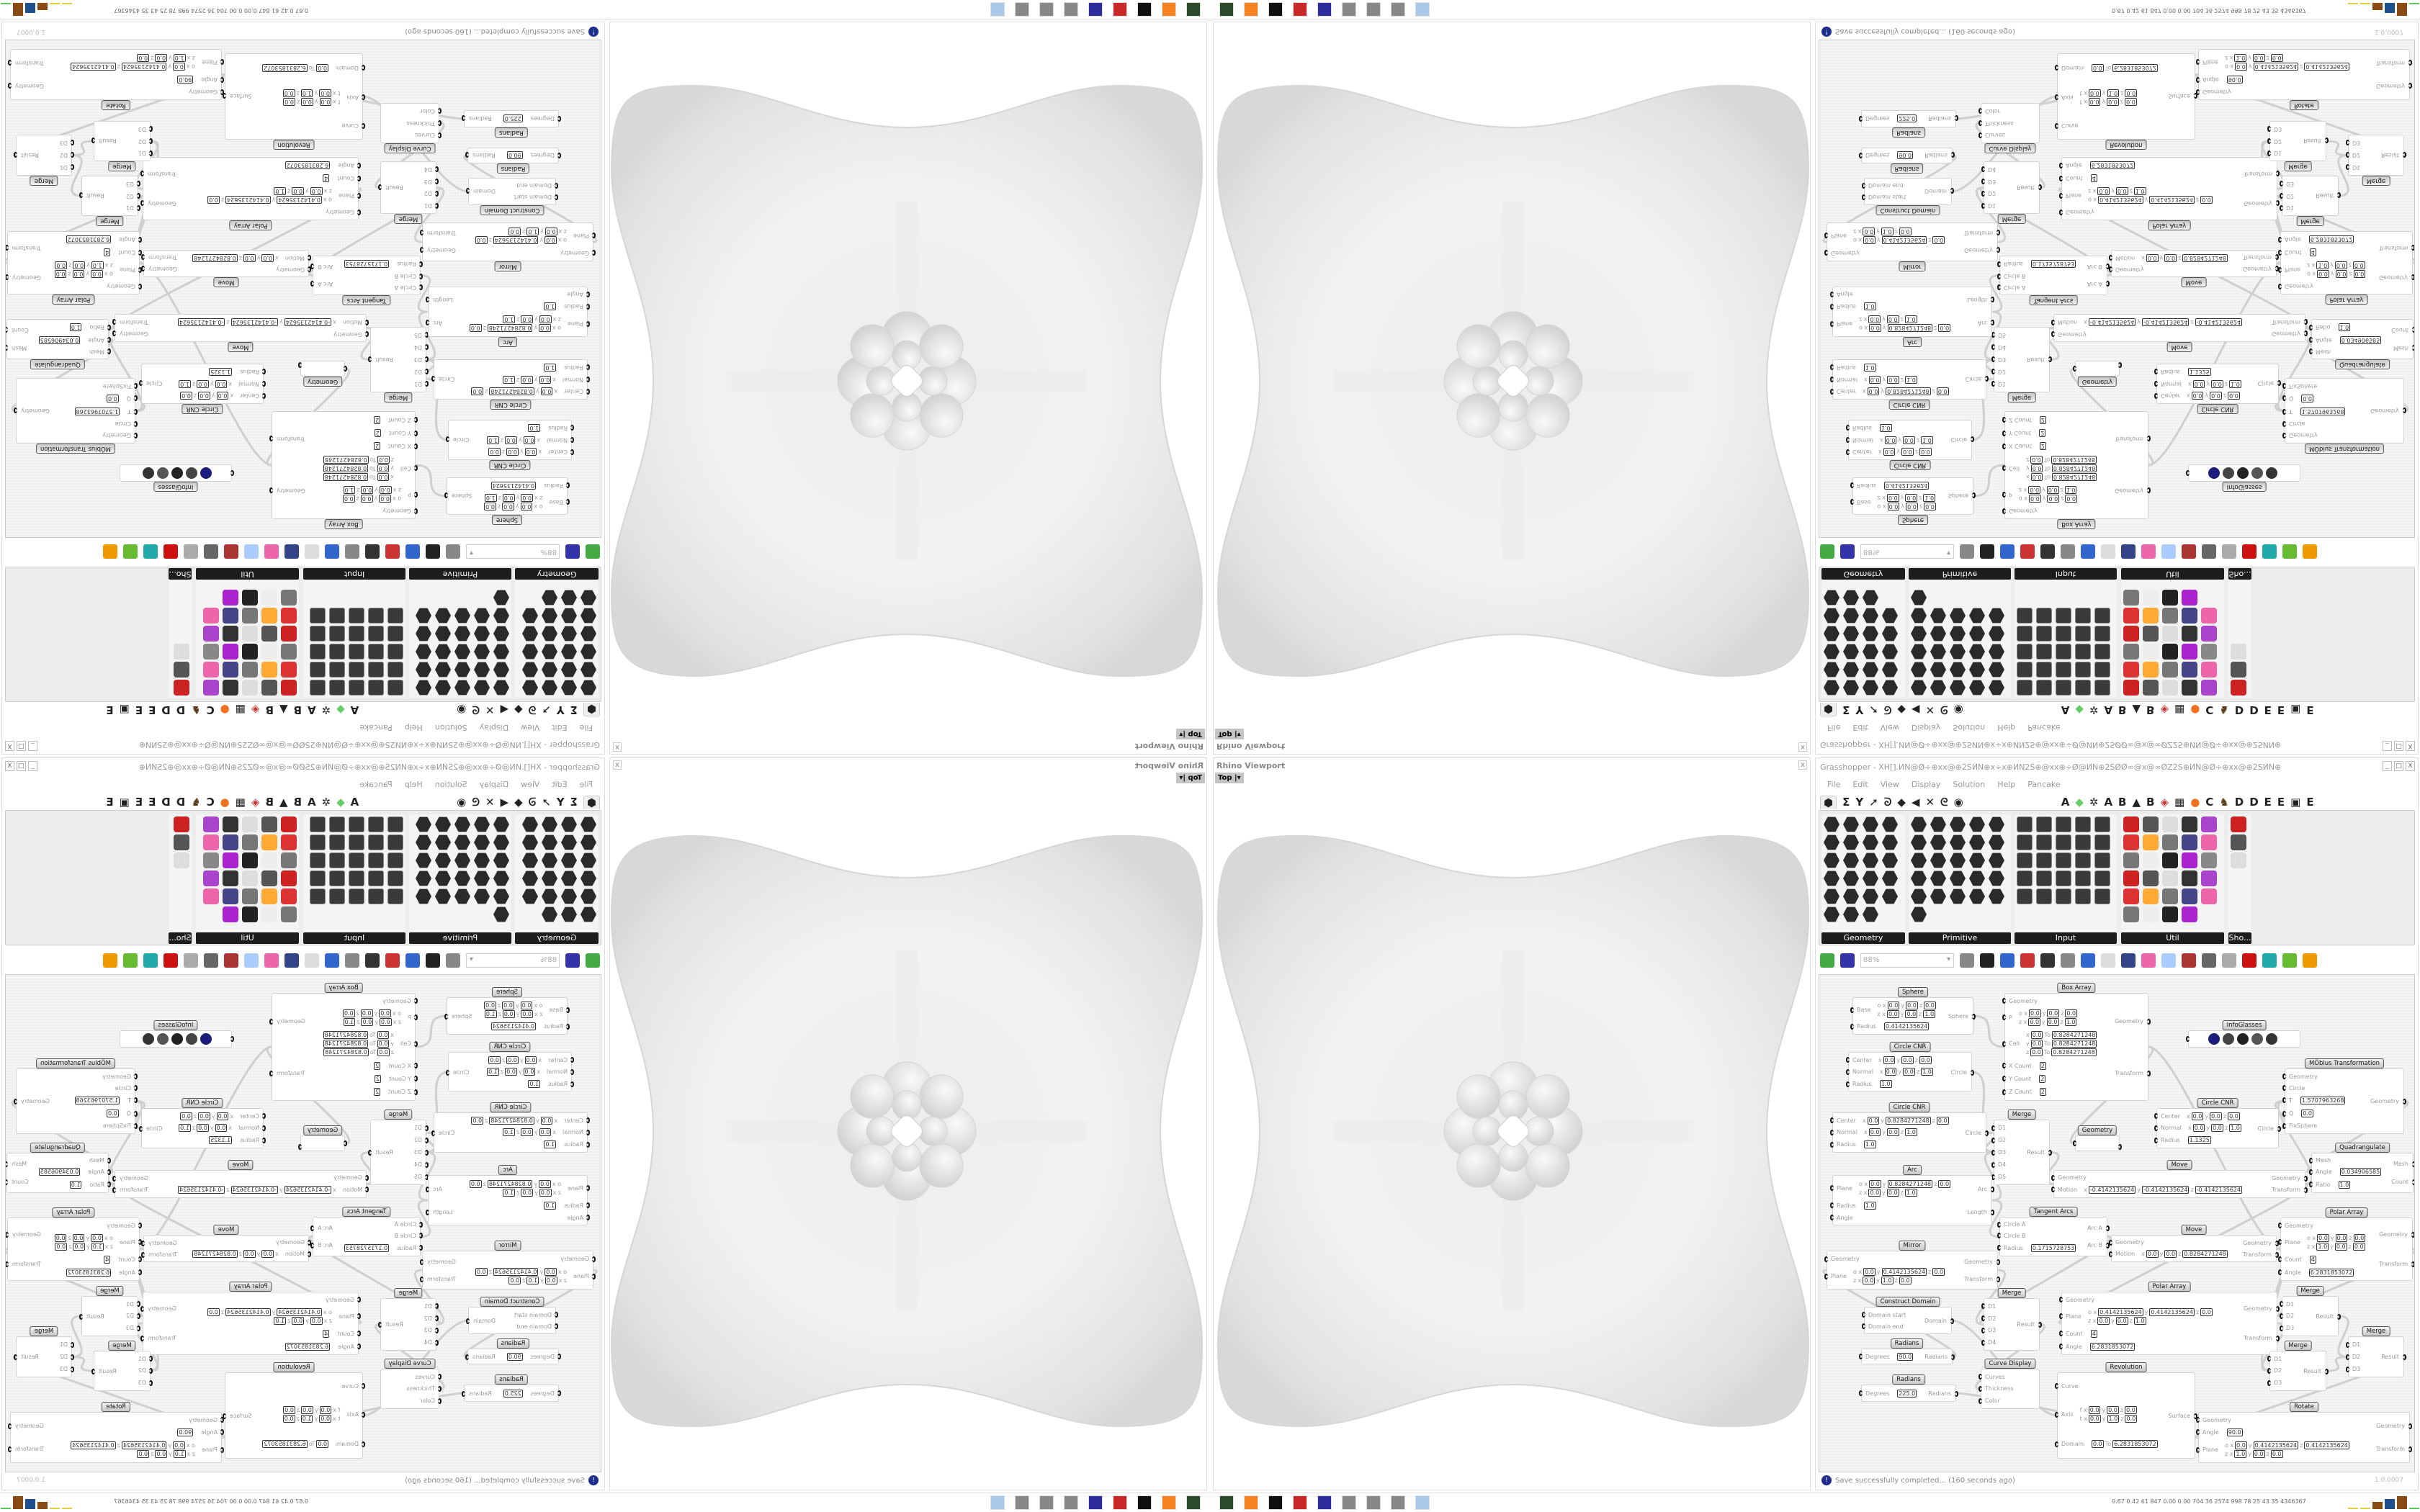  Describe the element at coordinates (1980, 300) in the screenshot. I see `output-param: Length` at that location.